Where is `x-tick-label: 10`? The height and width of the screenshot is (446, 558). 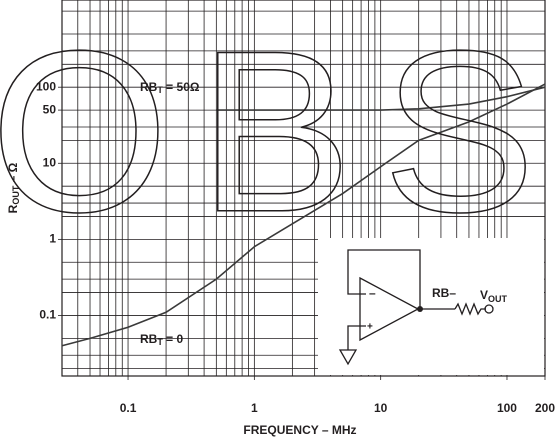
x-tick-label: 10 is located at coordinates (381, 408).